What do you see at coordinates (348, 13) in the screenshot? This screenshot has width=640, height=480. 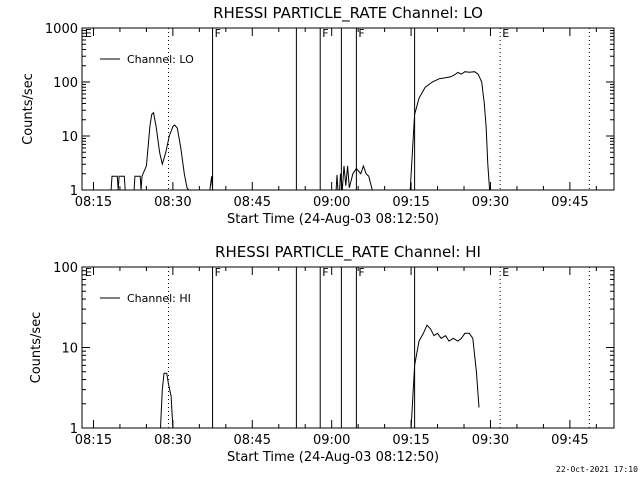 I see `chart-title-lo: RHESSI PARTICLE_RATE Channel: LO` at bounding box center [348, 13].